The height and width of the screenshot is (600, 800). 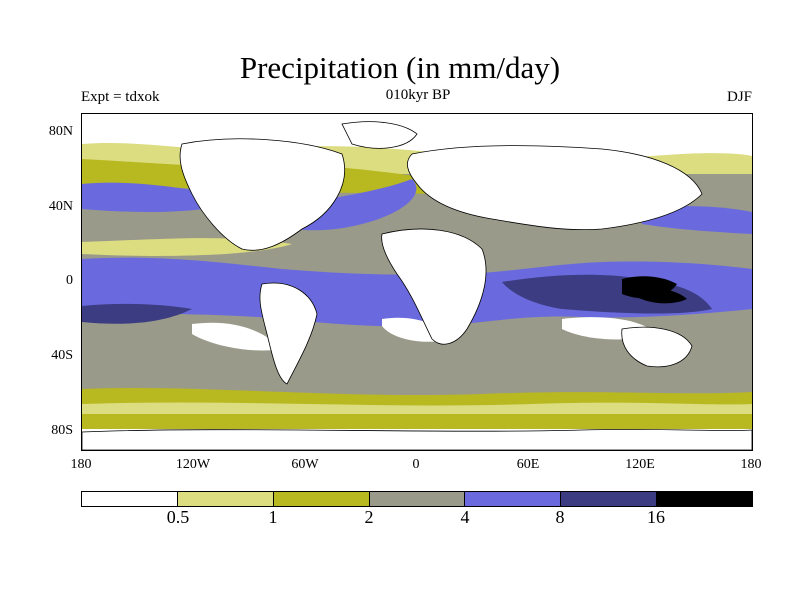 What do you see at coordinates (751, 464) in the screenshot?
I see `x-tick-180e: 180` at bounding box center [751, 464].